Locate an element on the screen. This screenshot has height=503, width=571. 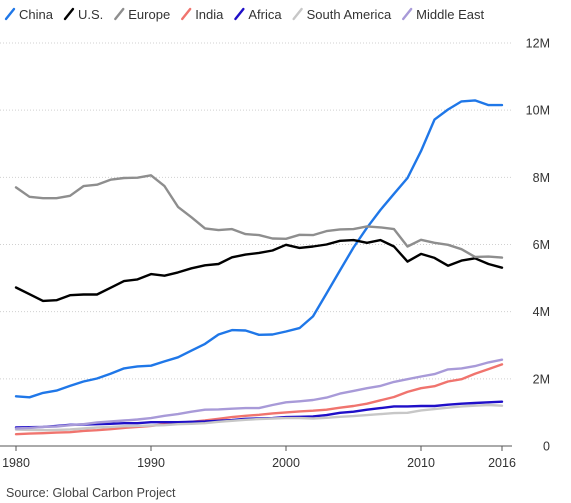
legend-swatch-africa is located at coordinates (239, 14).